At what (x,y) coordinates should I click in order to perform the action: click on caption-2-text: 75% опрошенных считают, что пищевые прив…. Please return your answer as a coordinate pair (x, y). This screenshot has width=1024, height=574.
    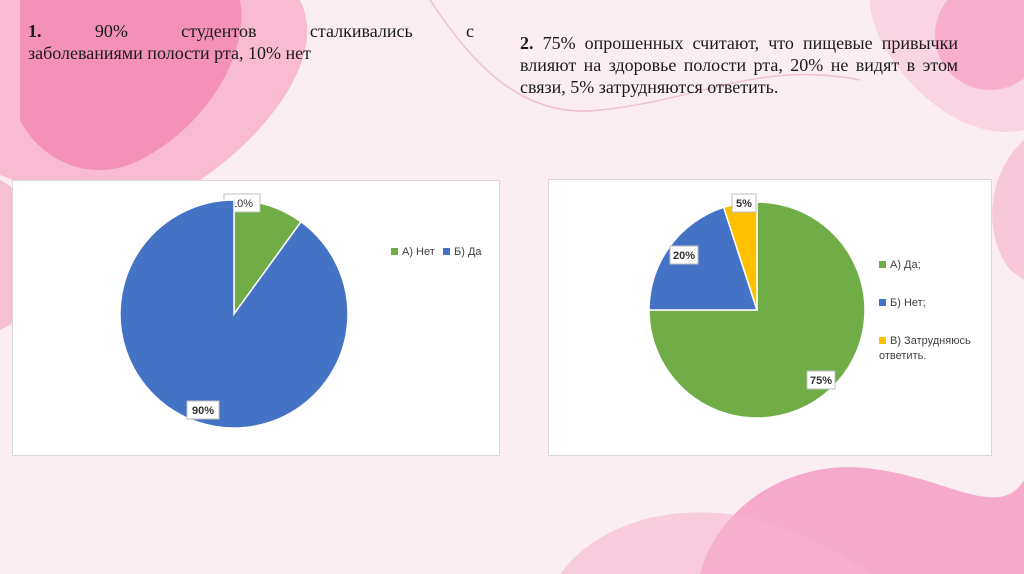
    Looking at the image, I should click on (739, 65).